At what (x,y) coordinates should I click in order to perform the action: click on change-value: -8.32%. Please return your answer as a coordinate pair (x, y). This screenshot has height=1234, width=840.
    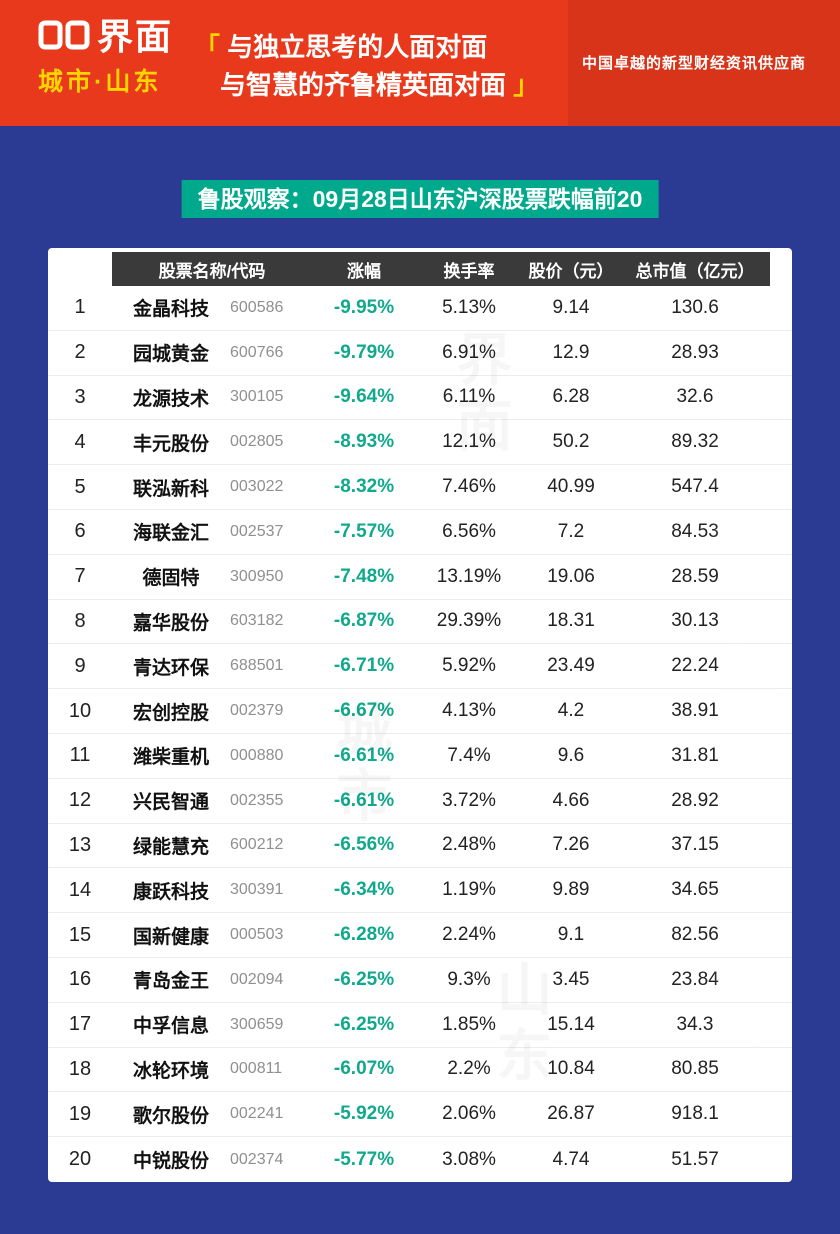
    Looking at the image, I should click on (364, 487).